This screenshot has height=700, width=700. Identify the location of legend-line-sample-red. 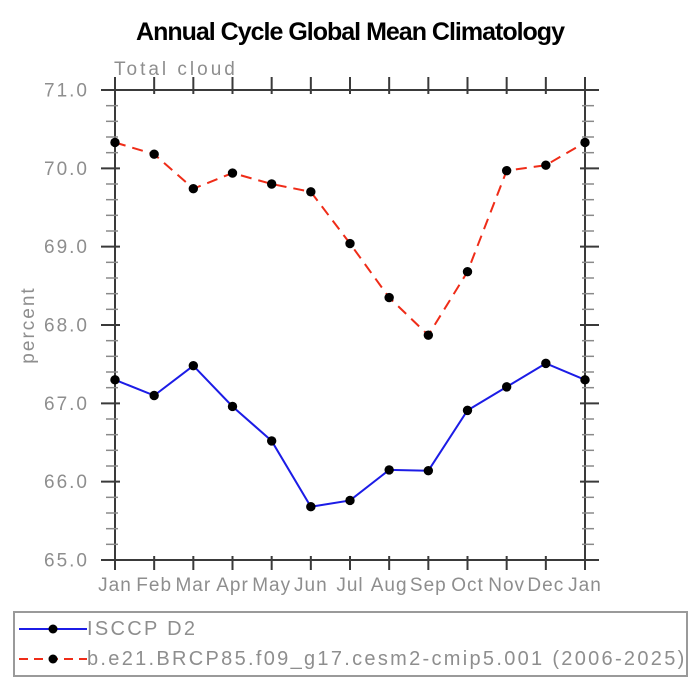
(53, 659).